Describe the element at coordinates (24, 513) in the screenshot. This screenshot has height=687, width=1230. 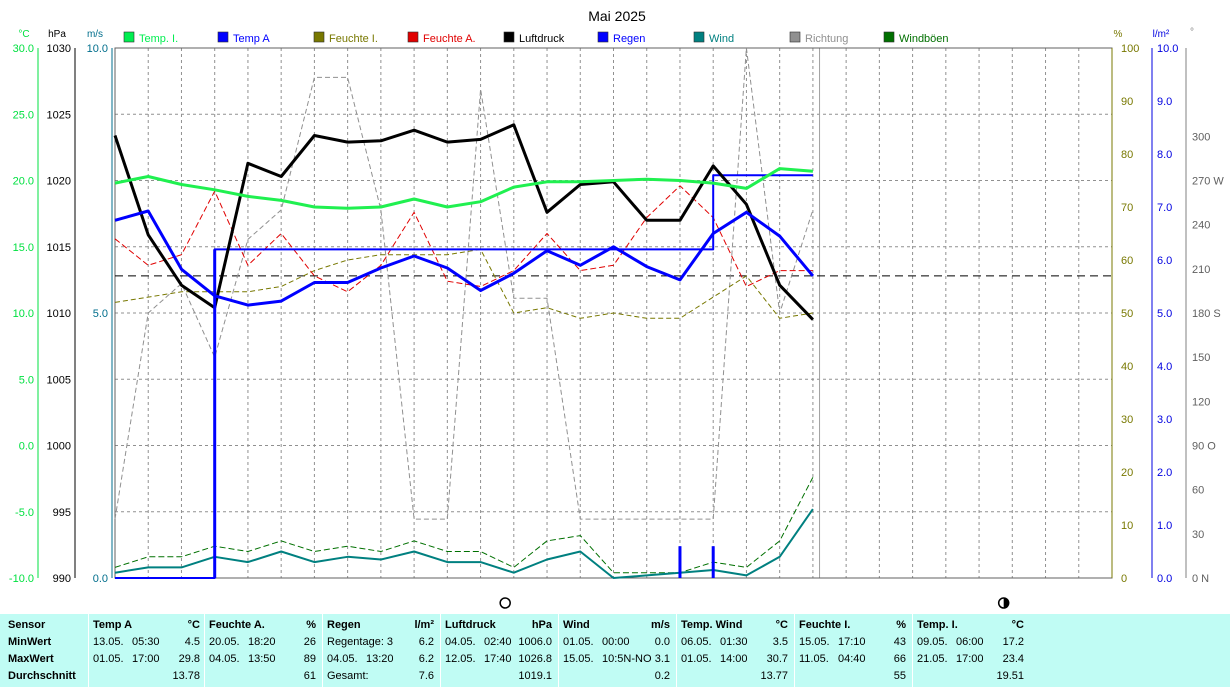
I see `temp-tick-label: -5.0` at that location.